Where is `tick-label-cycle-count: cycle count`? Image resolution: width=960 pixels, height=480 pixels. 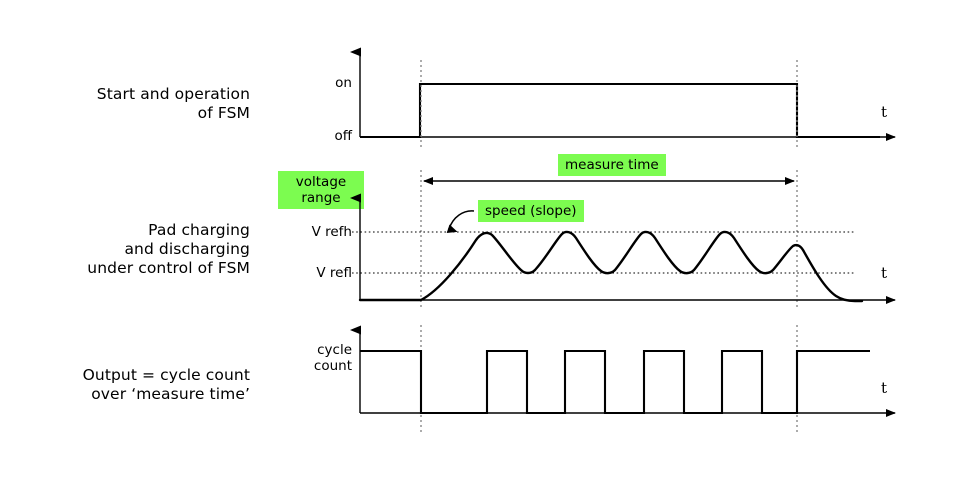
tick-label-cycle-count: cycle count is located at coordinates (332, 358).